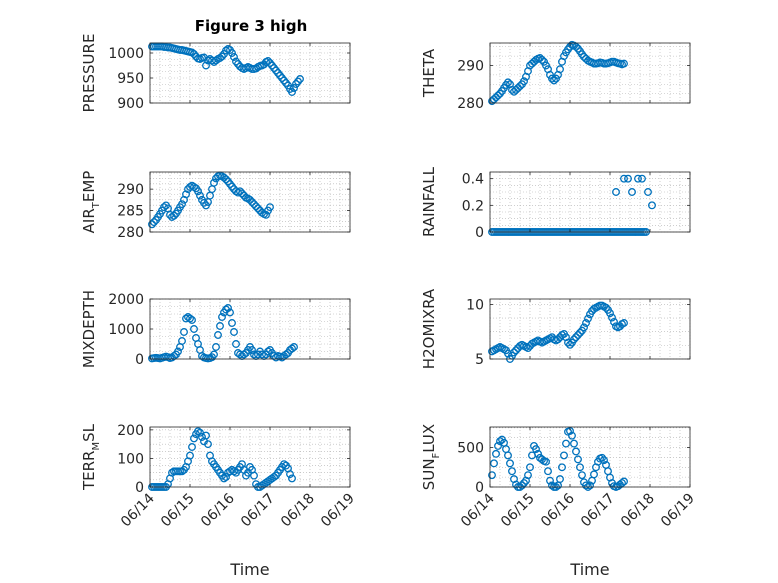 The width and height of the screenshot is (778, 583). I want to click on y-tick-label: 950, so click(130, 79).